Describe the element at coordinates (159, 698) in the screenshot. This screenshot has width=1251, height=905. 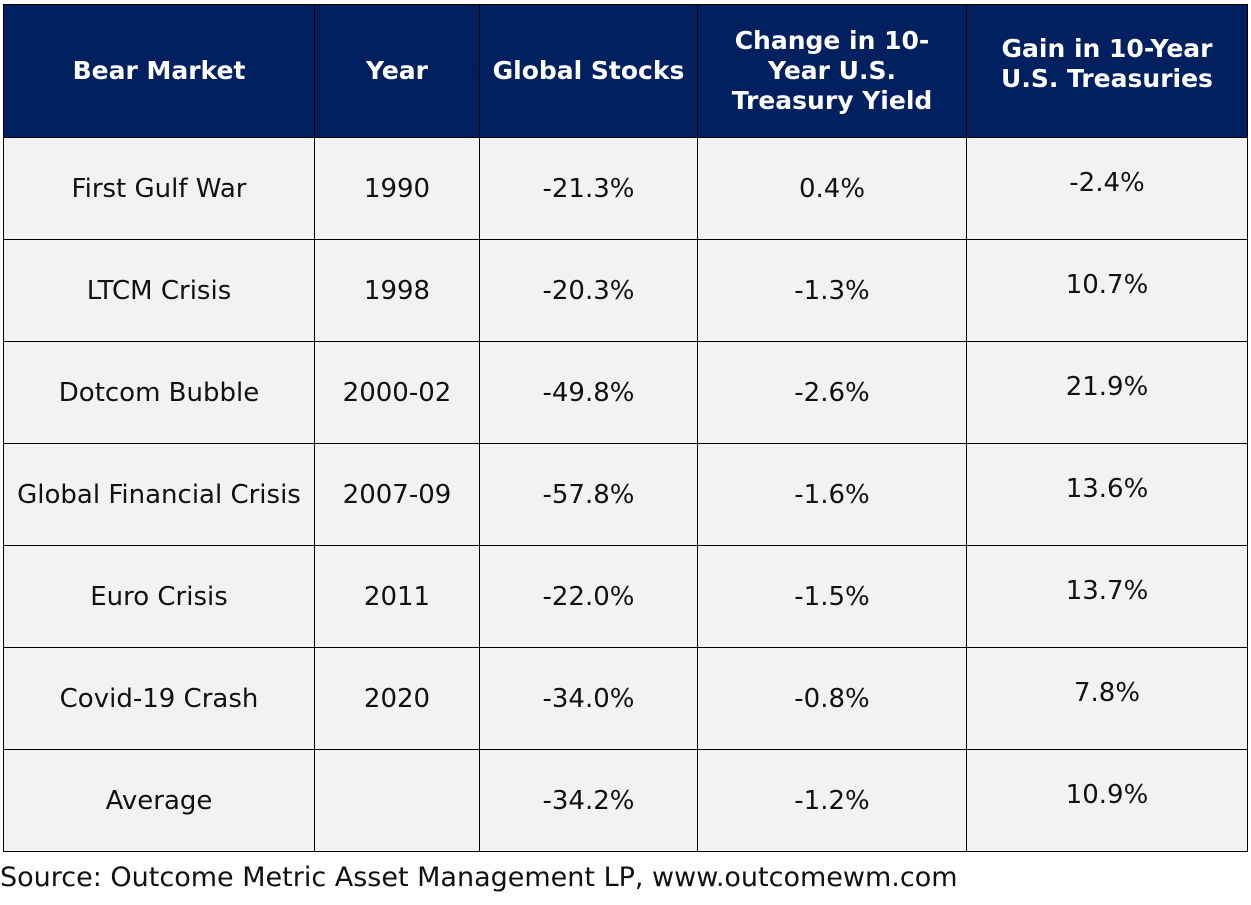
I see `cell-bear-market: Covid-19 Crash` at that location.